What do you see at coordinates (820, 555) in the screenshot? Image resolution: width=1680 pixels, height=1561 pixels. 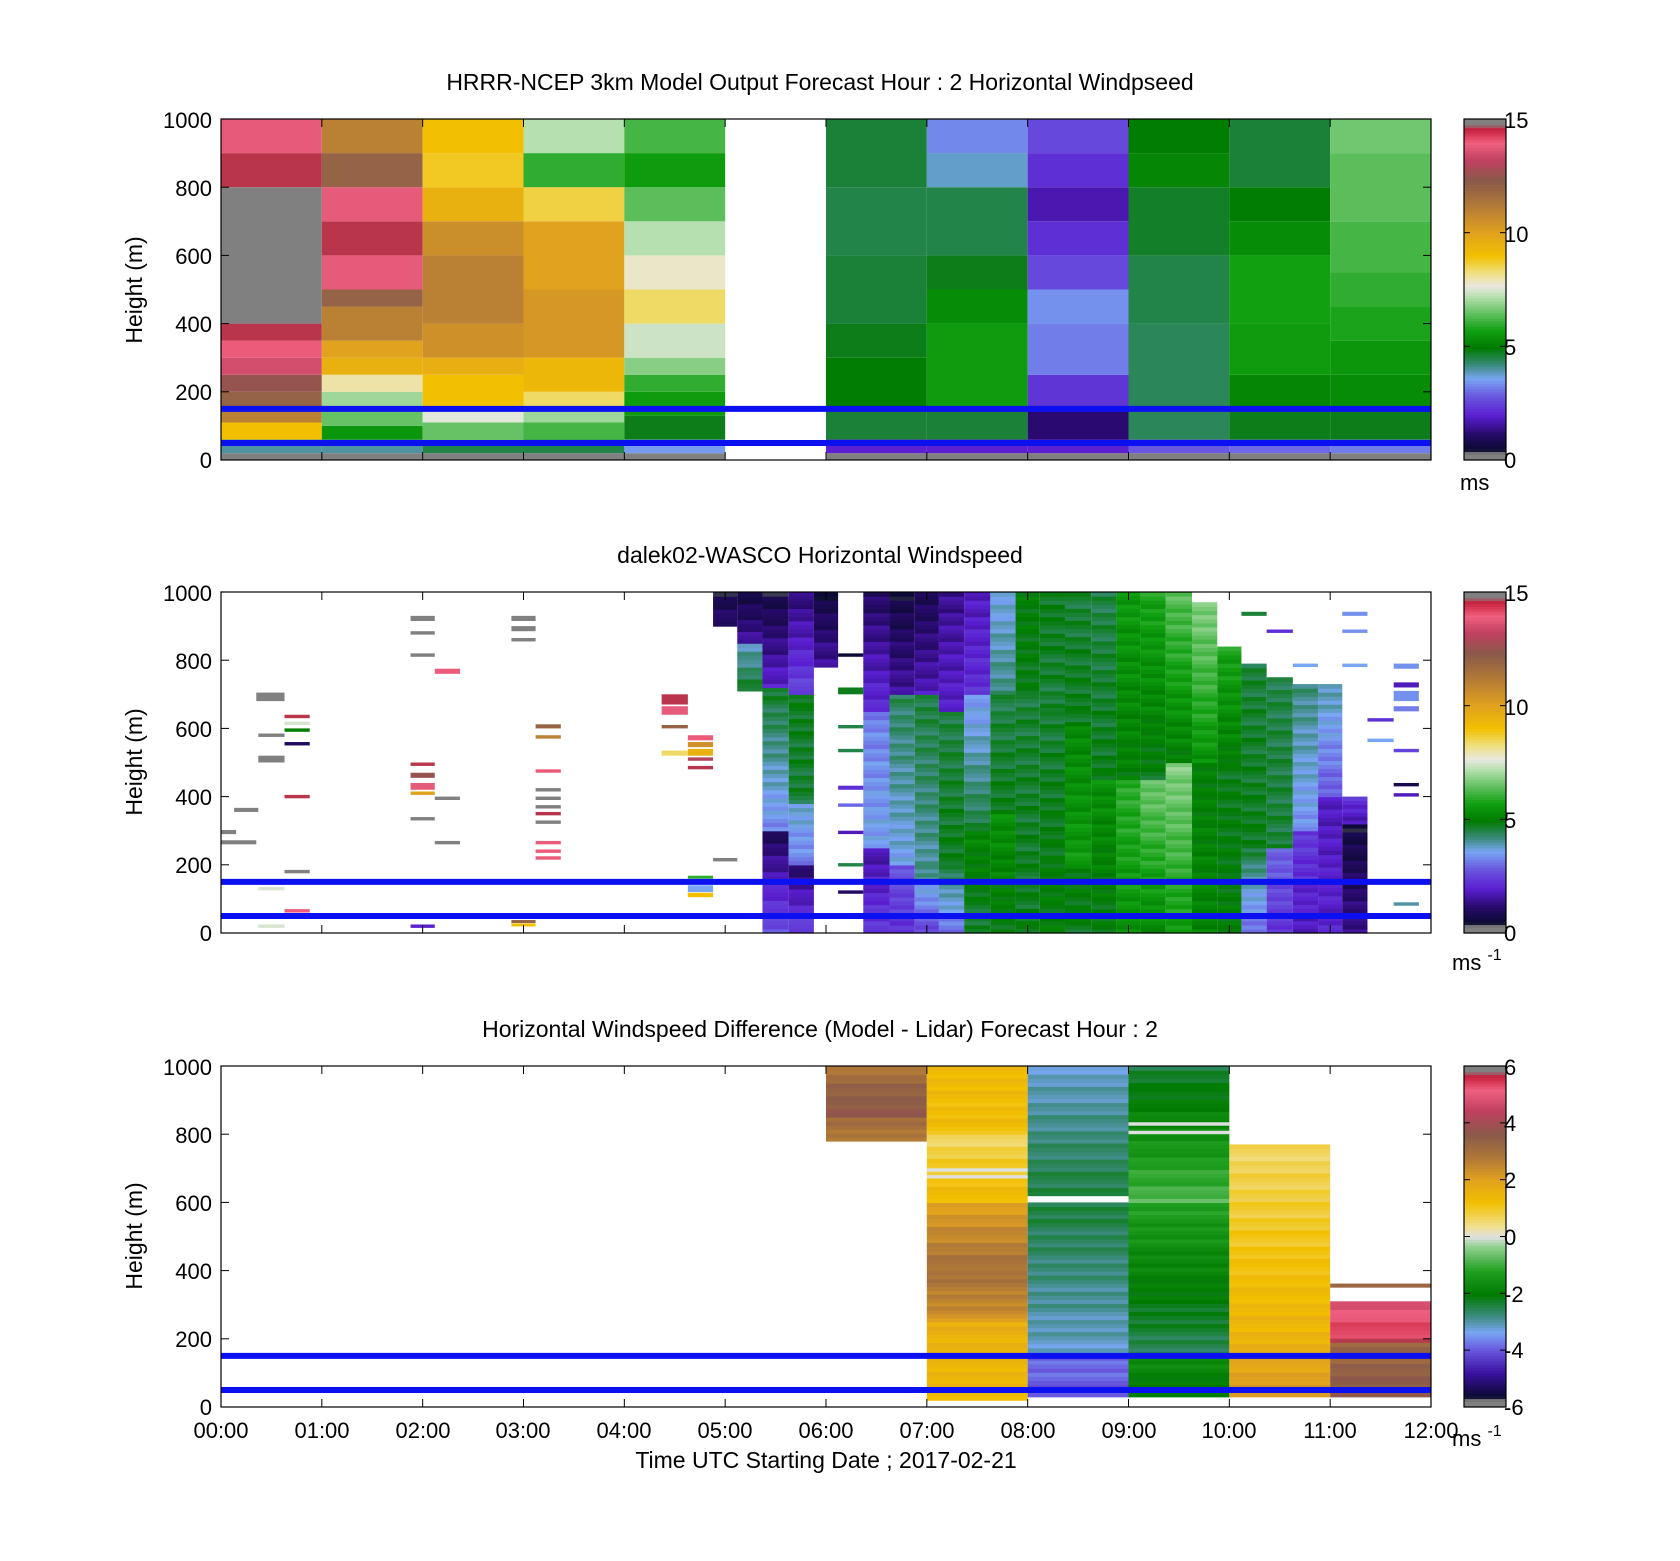 I see `panel-2-title: dalek02-WASCO Horizontal Windspeed` at bounding box center [820, 555].